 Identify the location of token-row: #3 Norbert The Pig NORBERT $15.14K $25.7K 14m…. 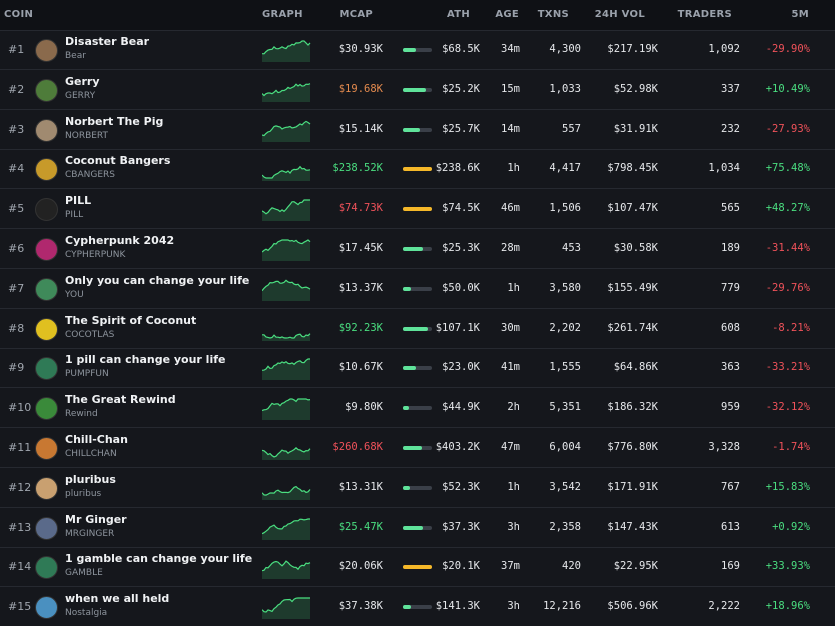
(417, 130).